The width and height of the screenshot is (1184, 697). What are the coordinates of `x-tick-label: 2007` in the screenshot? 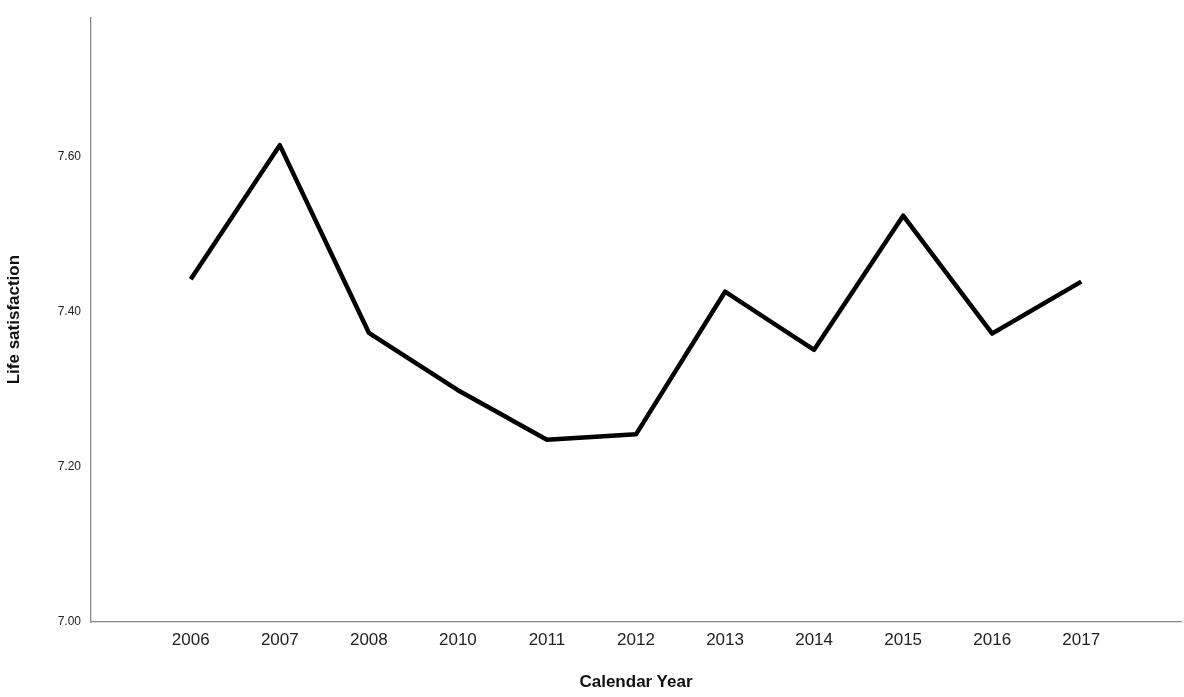 It's located at (279, 639).